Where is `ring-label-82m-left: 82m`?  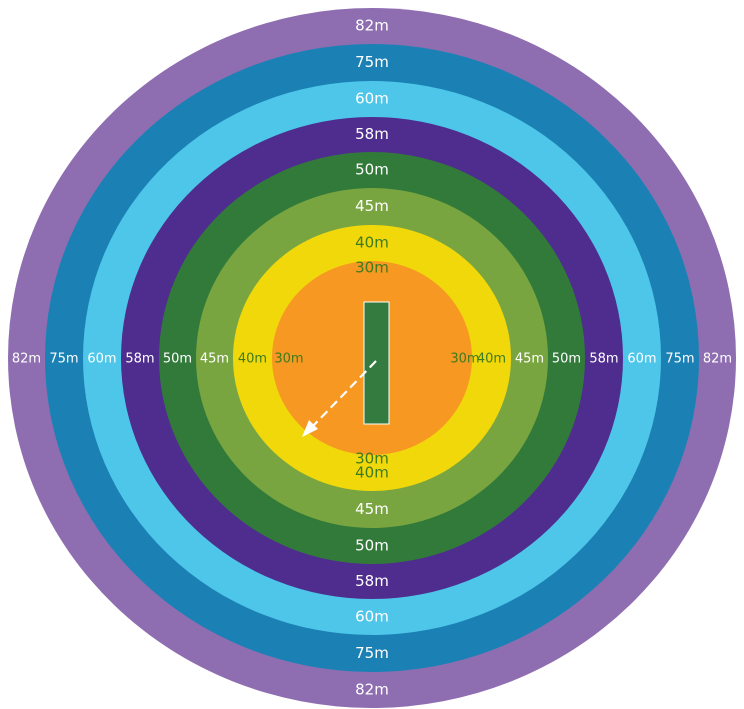 ring-label-82m-left: 82m is located at coordinates (26, 359).